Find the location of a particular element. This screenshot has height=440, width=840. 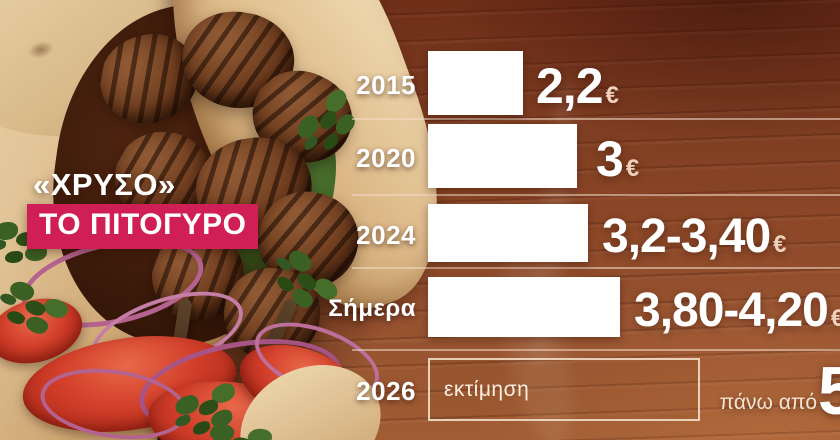

chart-row-today: Σήμερα 3,80-4,20 € is located at coordinates (580, 307).